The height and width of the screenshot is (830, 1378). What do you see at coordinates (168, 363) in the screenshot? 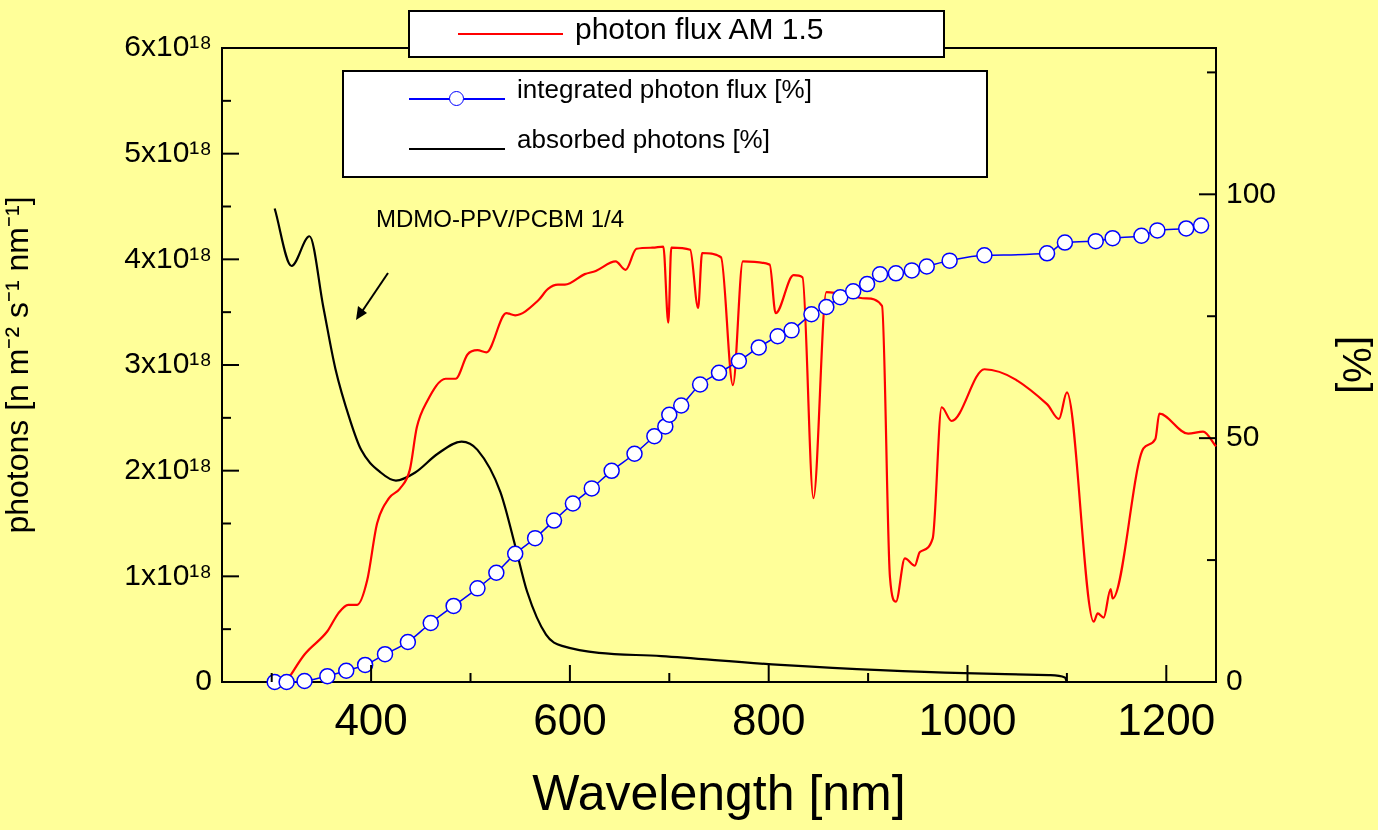
I see `y-tick-label: 3x10¹⁸` at bounding box center [168, 363].